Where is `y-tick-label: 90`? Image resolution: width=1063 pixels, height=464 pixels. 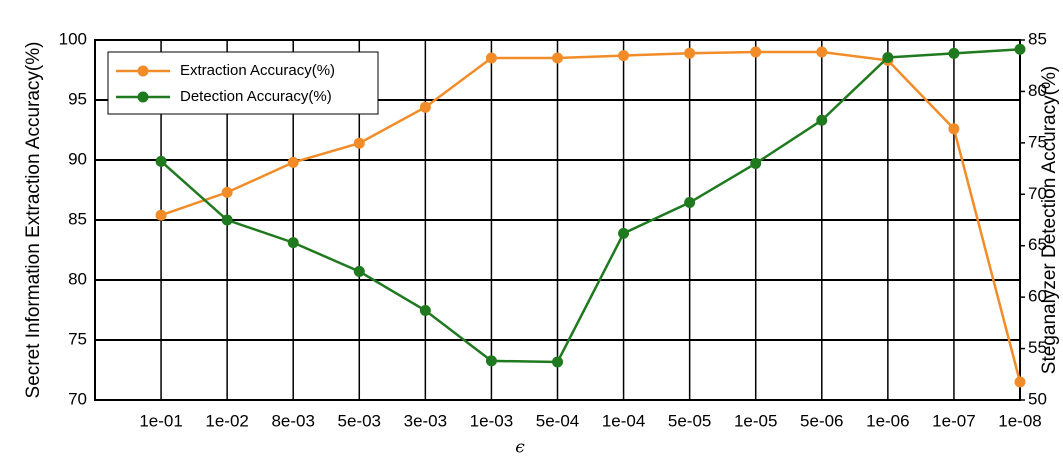 y-tick-label: 90 is located at coordinates (77, 158).